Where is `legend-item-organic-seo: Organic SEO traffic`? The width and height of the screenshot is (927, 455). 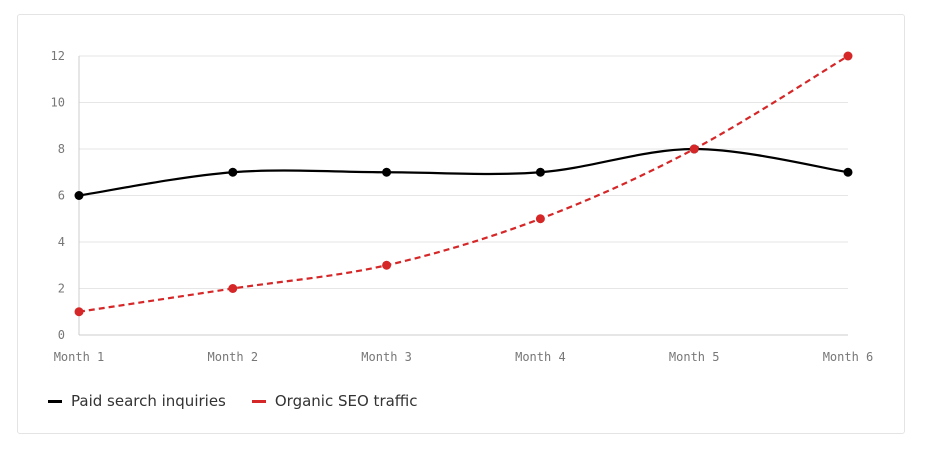
legend-item-organic-seo: Organic SEO traffic is located at coordinates (334, 401).